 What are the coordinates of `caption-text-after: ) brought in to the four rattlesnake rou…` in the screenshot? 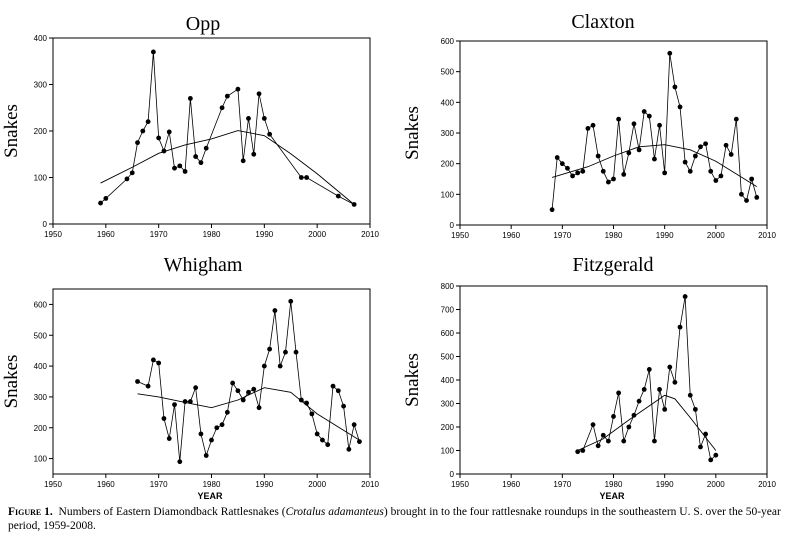 It's located at (394, 519).